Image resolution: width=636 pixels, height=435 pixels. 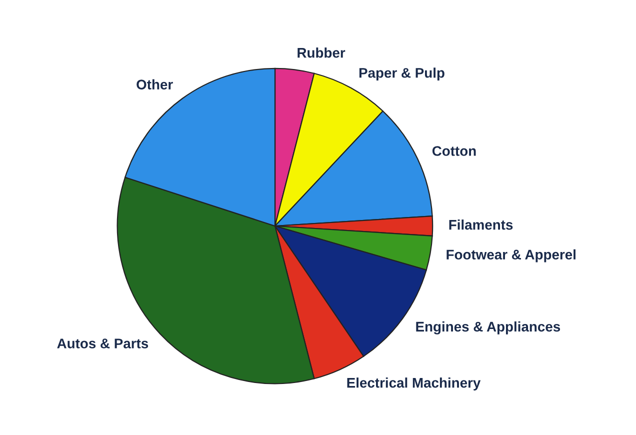 I want to click on slice-label: Cotton, so click(x=454, y=151).